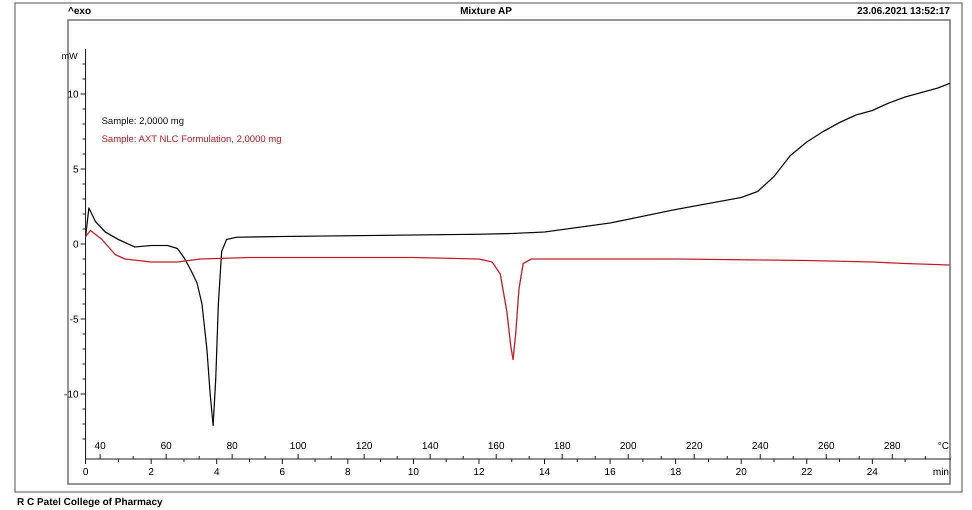  I want to click on text: Sample: AXT NLC Formulation, 2,0000 mg, so click(192, 139).